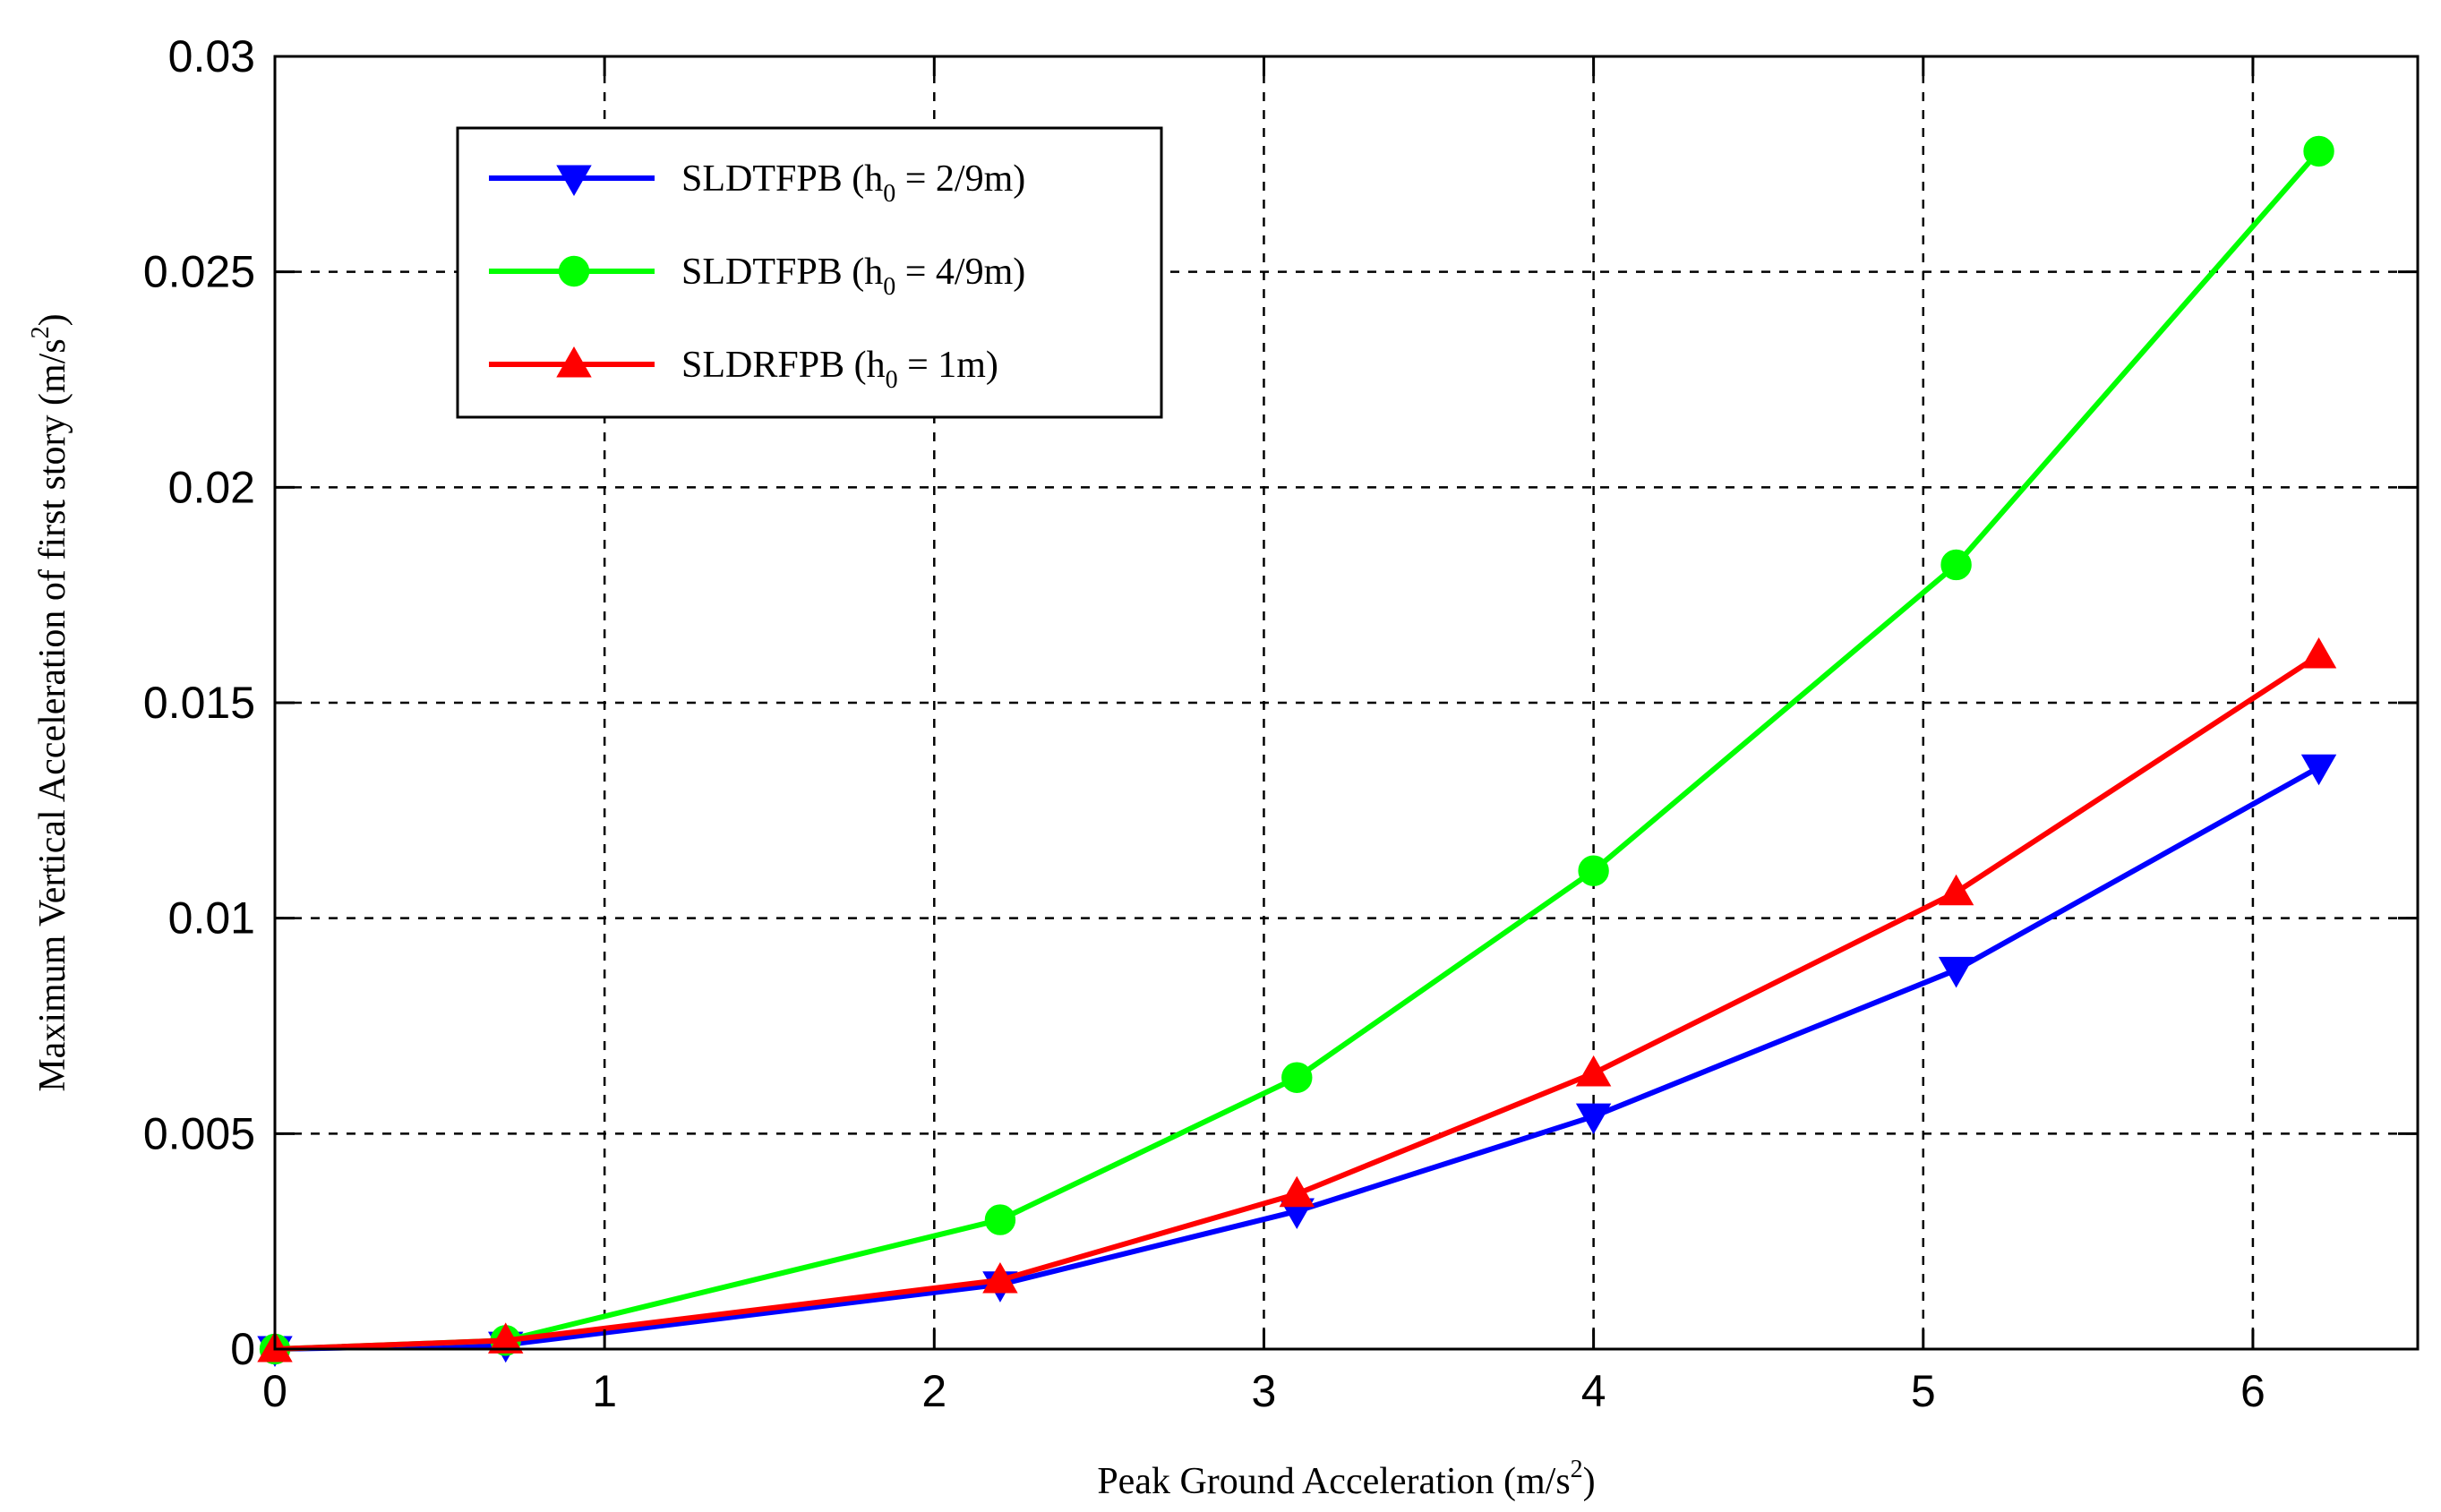  Describe the element at coordinates (199, 1133) in the screenshot. I see `y-tick-label: 0.005` at that location.